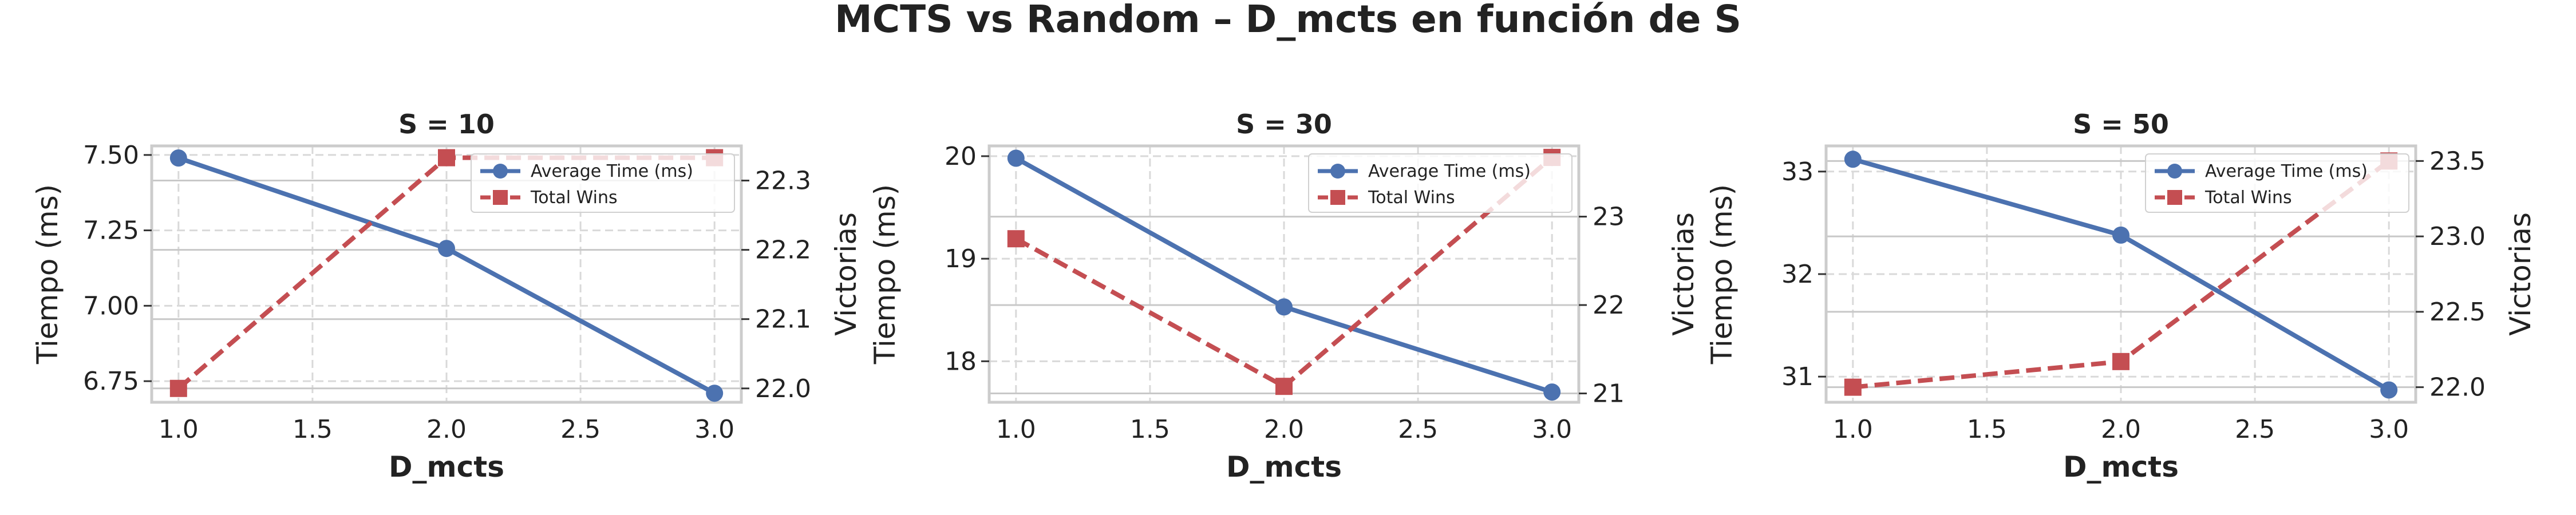  What do you see at coordinates (961, 156) in the screenshot?
I see `y-tick-label: 20` at bounding box center [961, 156].